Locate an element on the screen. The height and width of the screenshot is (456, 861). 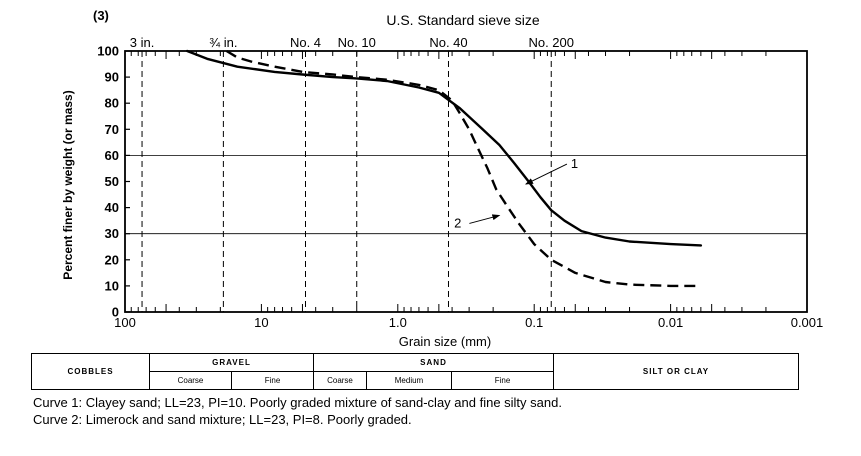
y-tick-label: 0 is located at coordinates (115, 312).